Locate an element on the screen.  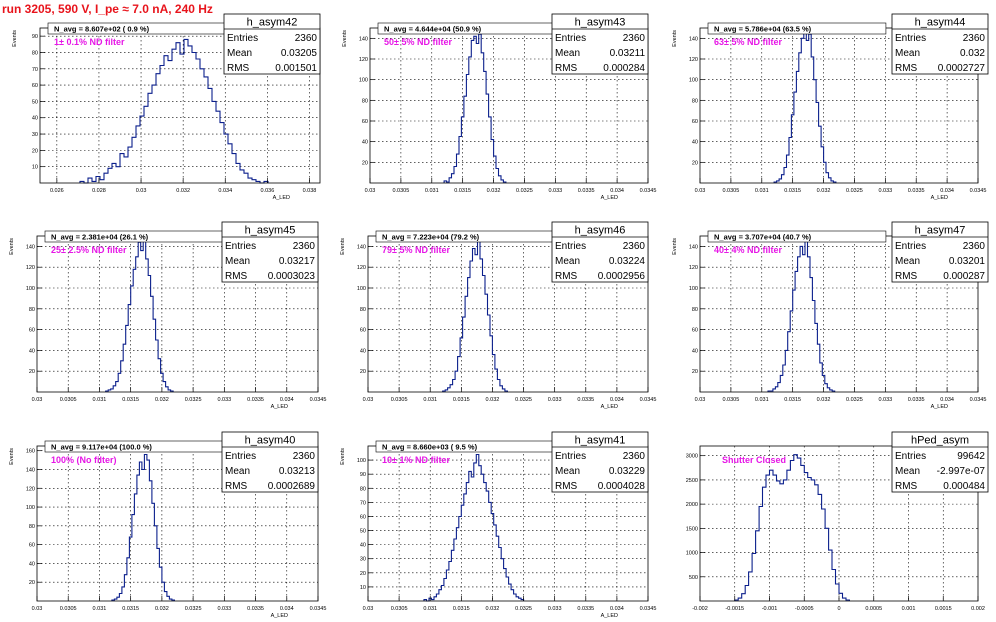
x-tick-label: 0.0015 is located at coordinates (943, 609).